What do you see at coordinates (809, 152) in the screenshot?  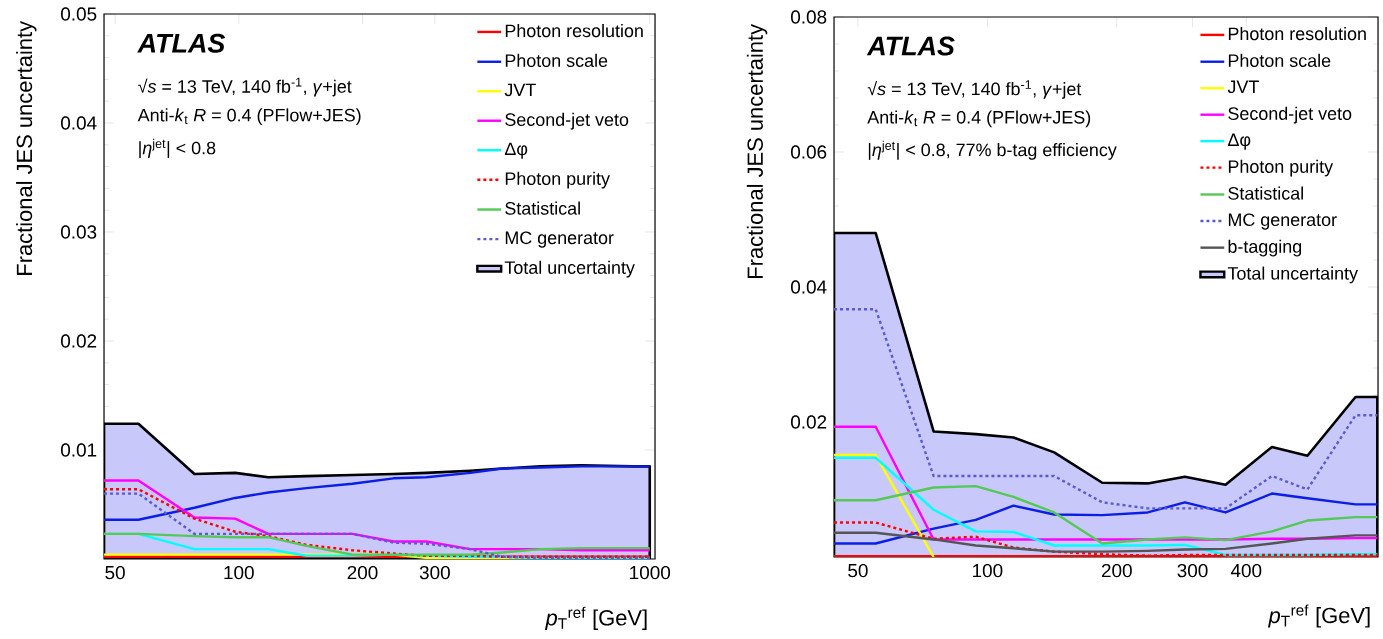 I see `y-tick-label: 0.06` at bounding box center [809, 152].